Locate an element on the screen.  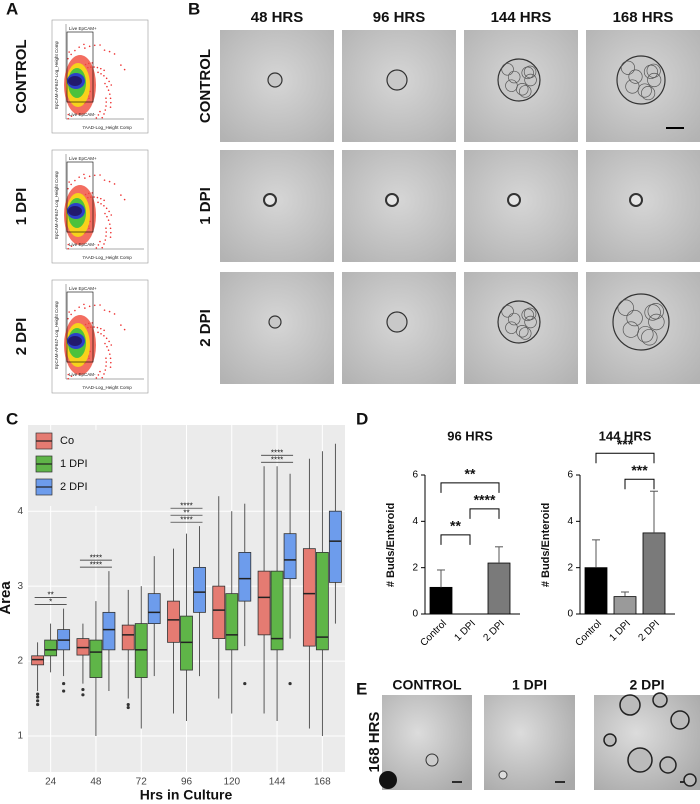
column-header: 1 DPI is located at coordinates (529, 685).